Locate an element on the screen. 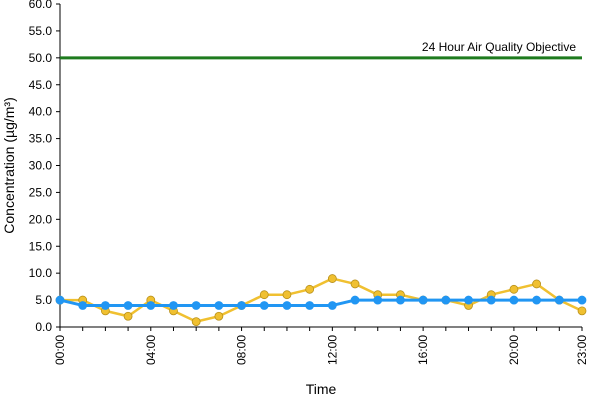 The image size is (600, 405). y-tick-label: 60.0 is located at coordinates (41, 5).